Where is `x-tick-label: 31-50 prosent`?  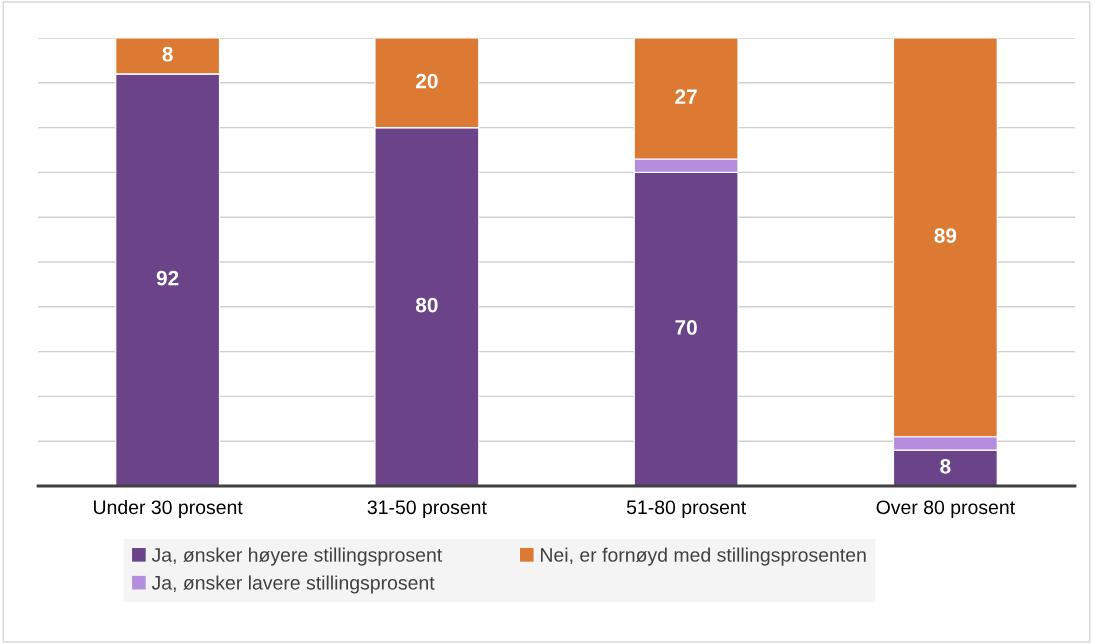 x-tick-label: 31-50 prosent is located at coordinates (427, 509).